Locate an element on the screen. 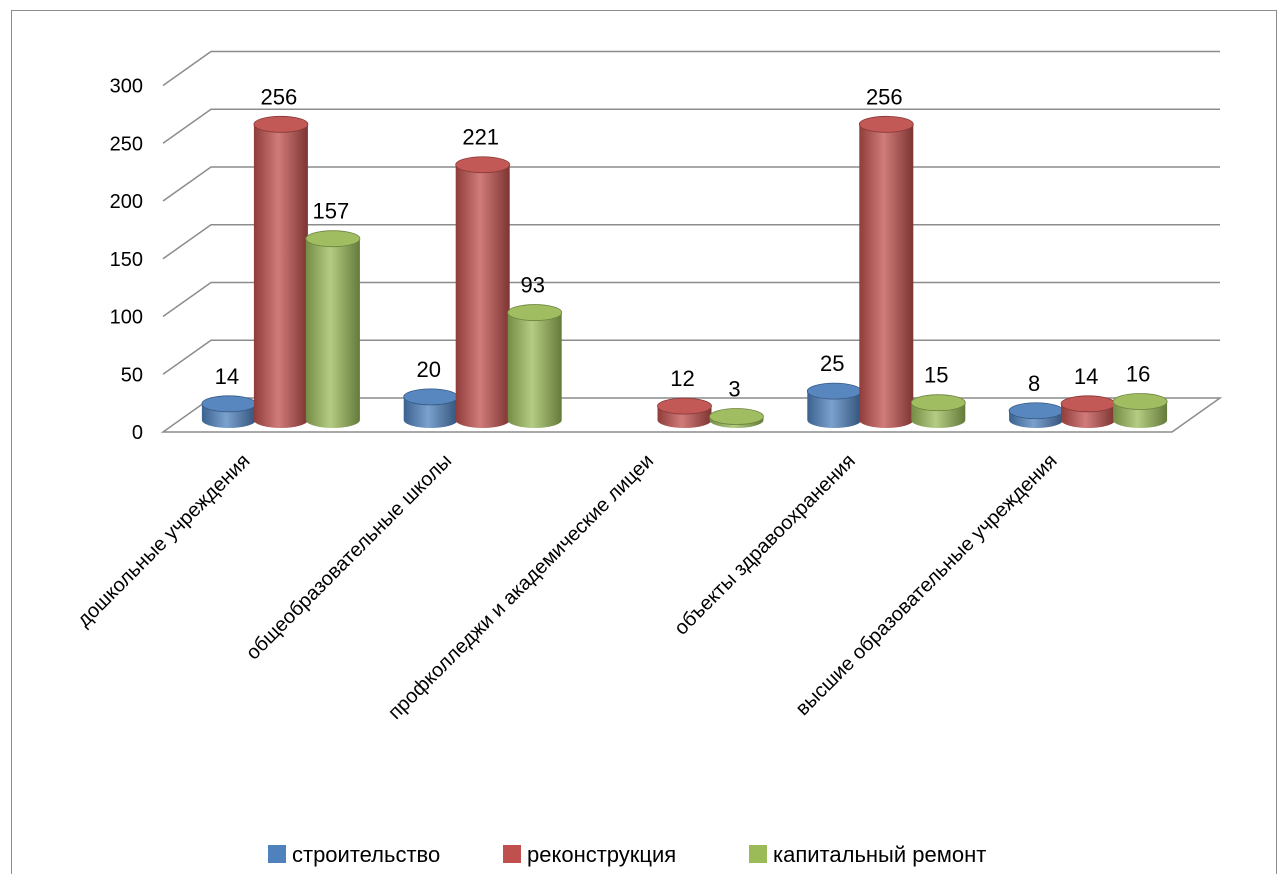 This screenshot has height=874, width=1284. data-label: 157 is located at coordinates (331, 211).